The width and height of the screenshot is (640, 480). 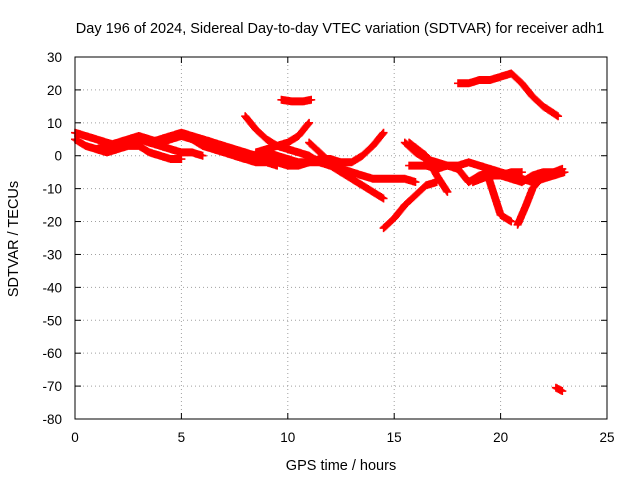 What do you see at coordinates (500, 437) in the screenshot?
I see `x-tick-label: 20` at bounding box center [500, 437].